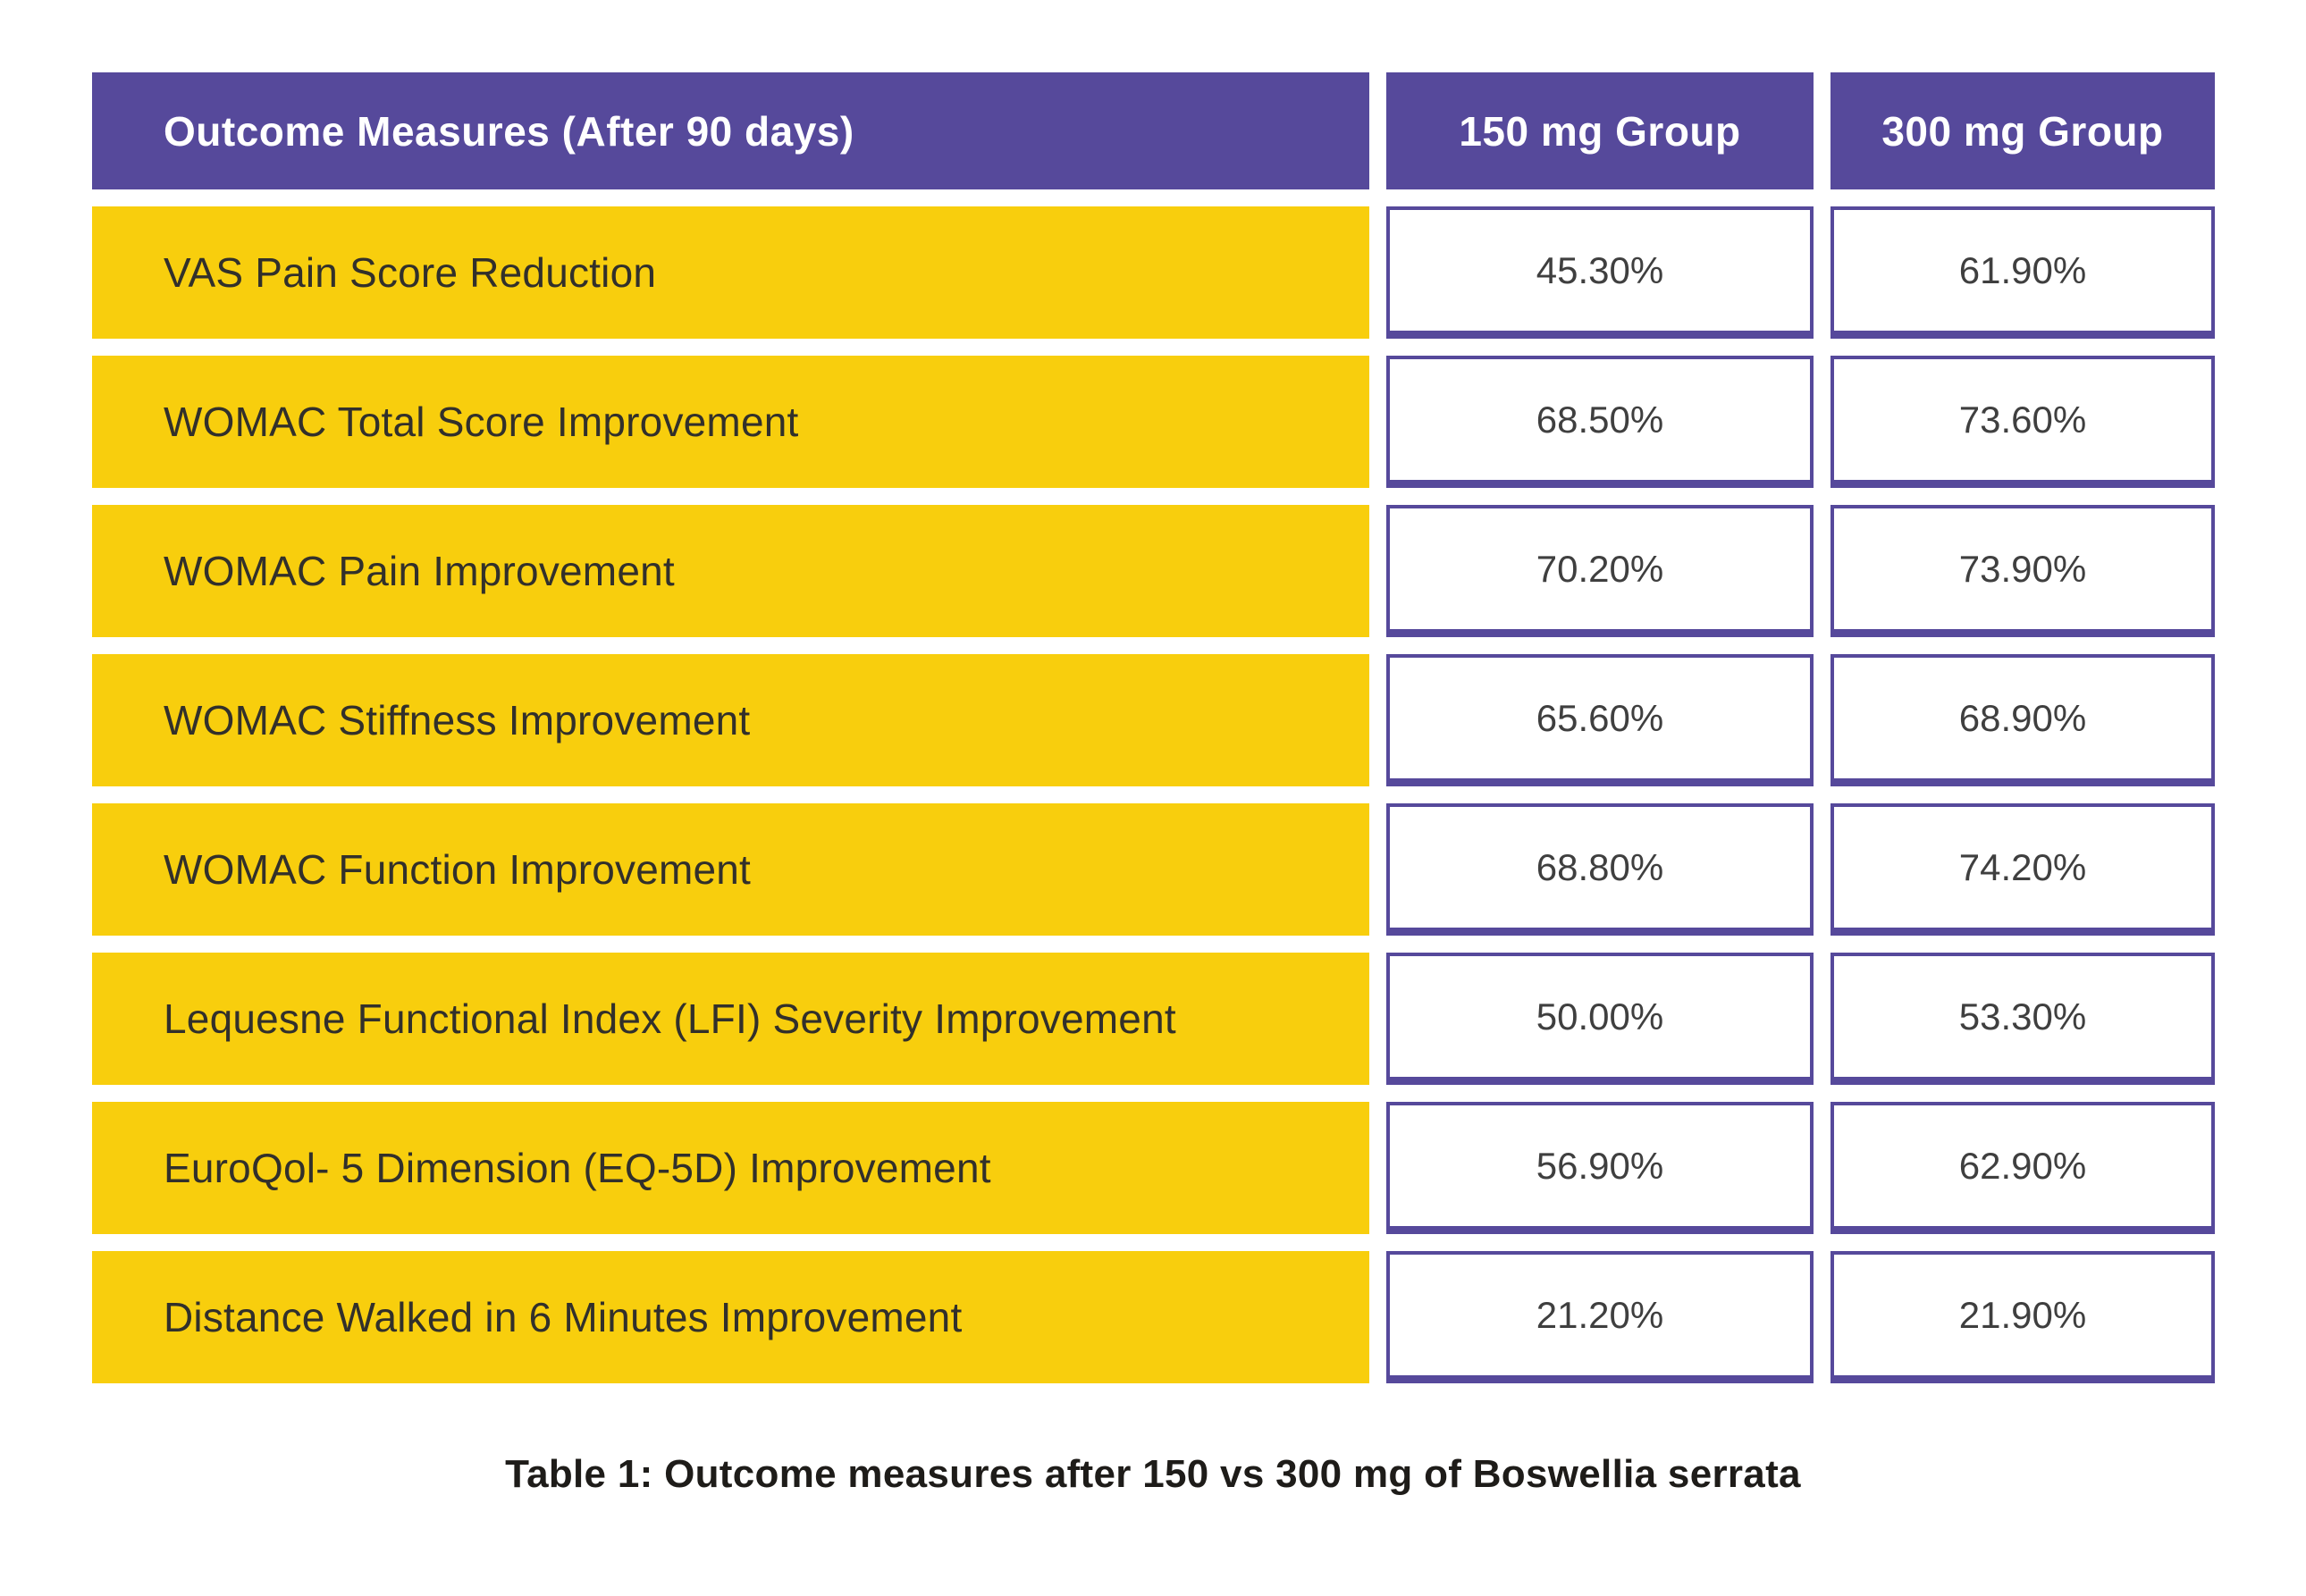  Describe the element at coordinates (2023, 1168) in the screenshot. I see `value-300mg-eq5d: 62.90%` at that location.